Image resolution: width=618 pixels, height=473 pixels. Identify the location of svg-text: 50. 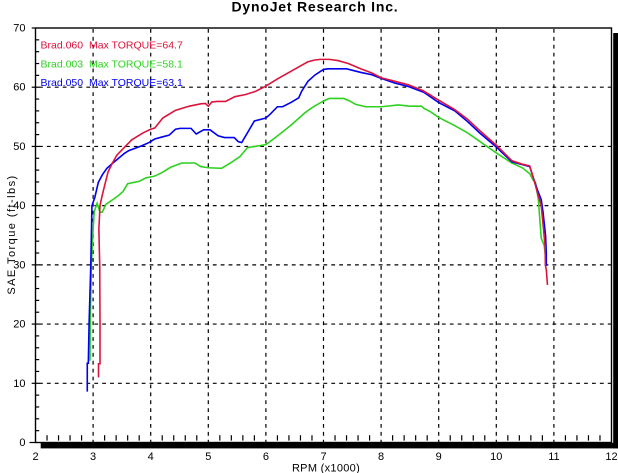
(19, 147).